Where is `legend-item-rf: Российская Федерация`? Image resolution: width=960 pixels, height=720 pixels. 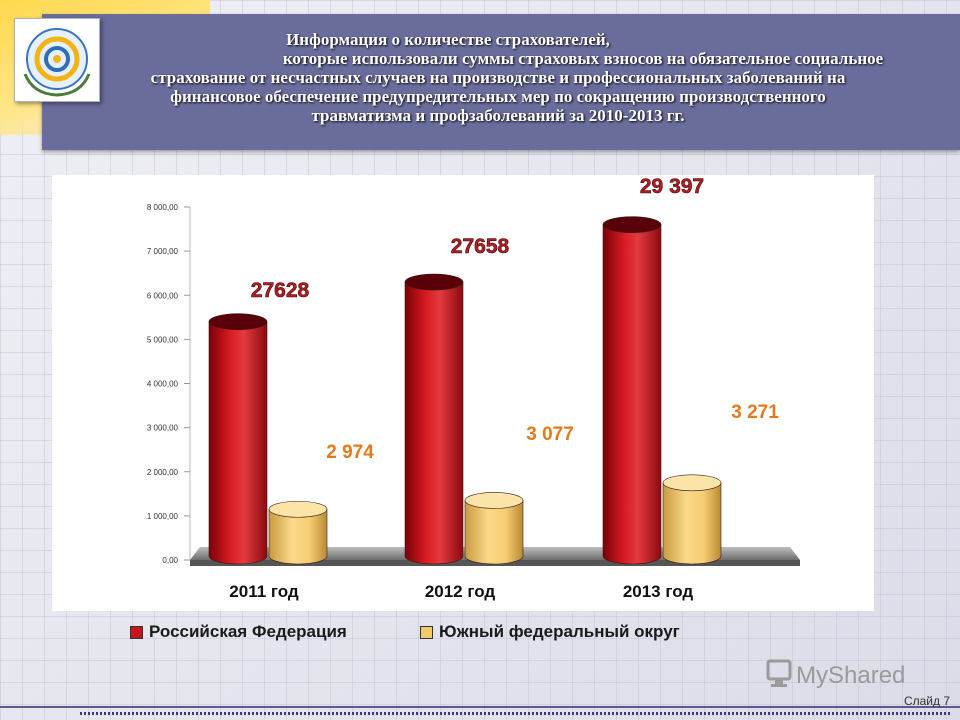
legend-item-rf: Российская Федерация is located at coordinates (238, 632).